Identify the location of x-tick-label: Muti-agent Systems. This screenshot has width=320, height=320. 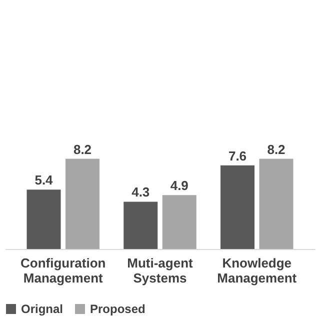
(160, 271).